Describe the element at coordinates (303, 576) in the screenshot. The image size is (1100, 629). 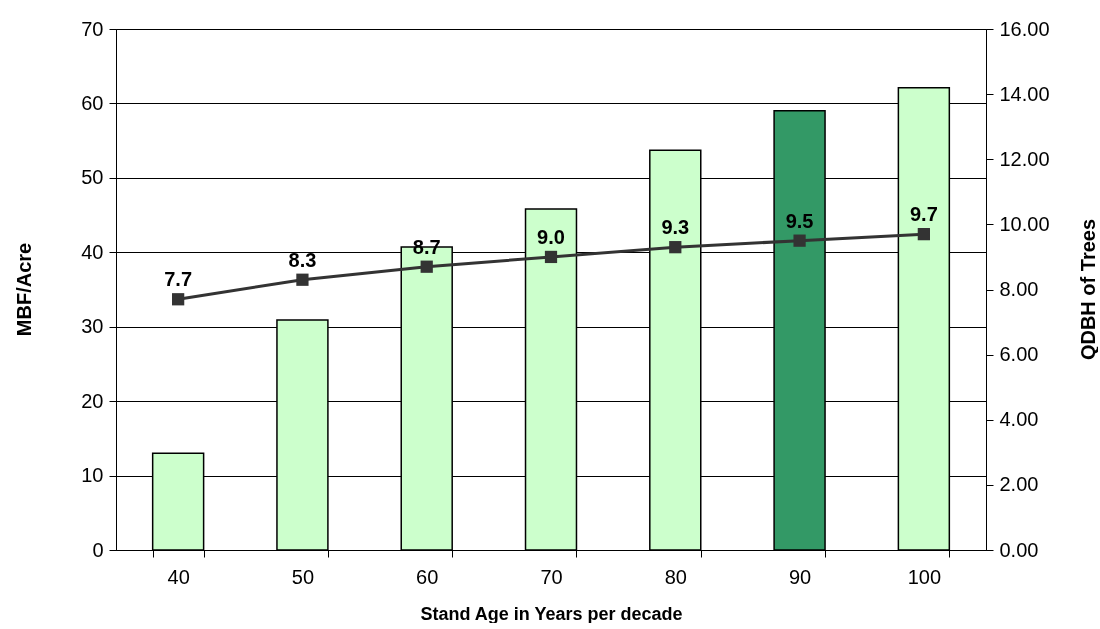
I see `x-tick-label: 50` at that location.